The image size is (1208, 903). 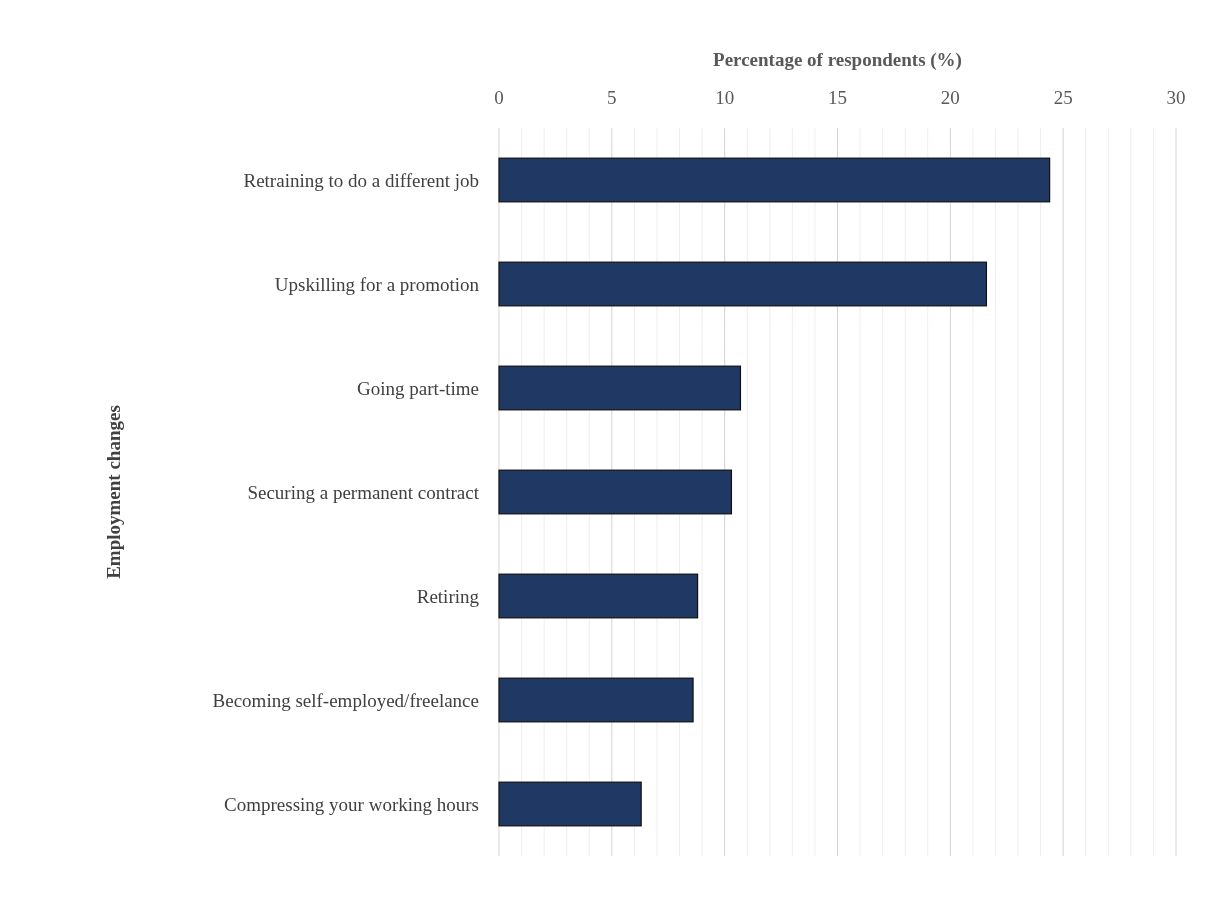 What do you see at coordinates (345, 700) in the screenshot?
I see `y-tick-label: Becoming self-employed/freelance` at bounding box center [345, 700].